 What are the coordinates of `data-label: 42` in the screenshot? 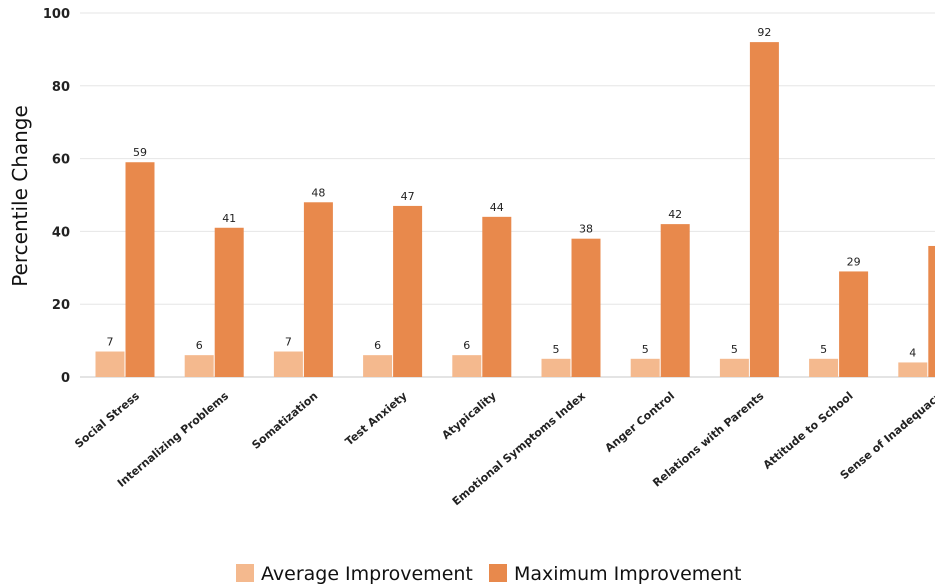 It's located at (675, 214).